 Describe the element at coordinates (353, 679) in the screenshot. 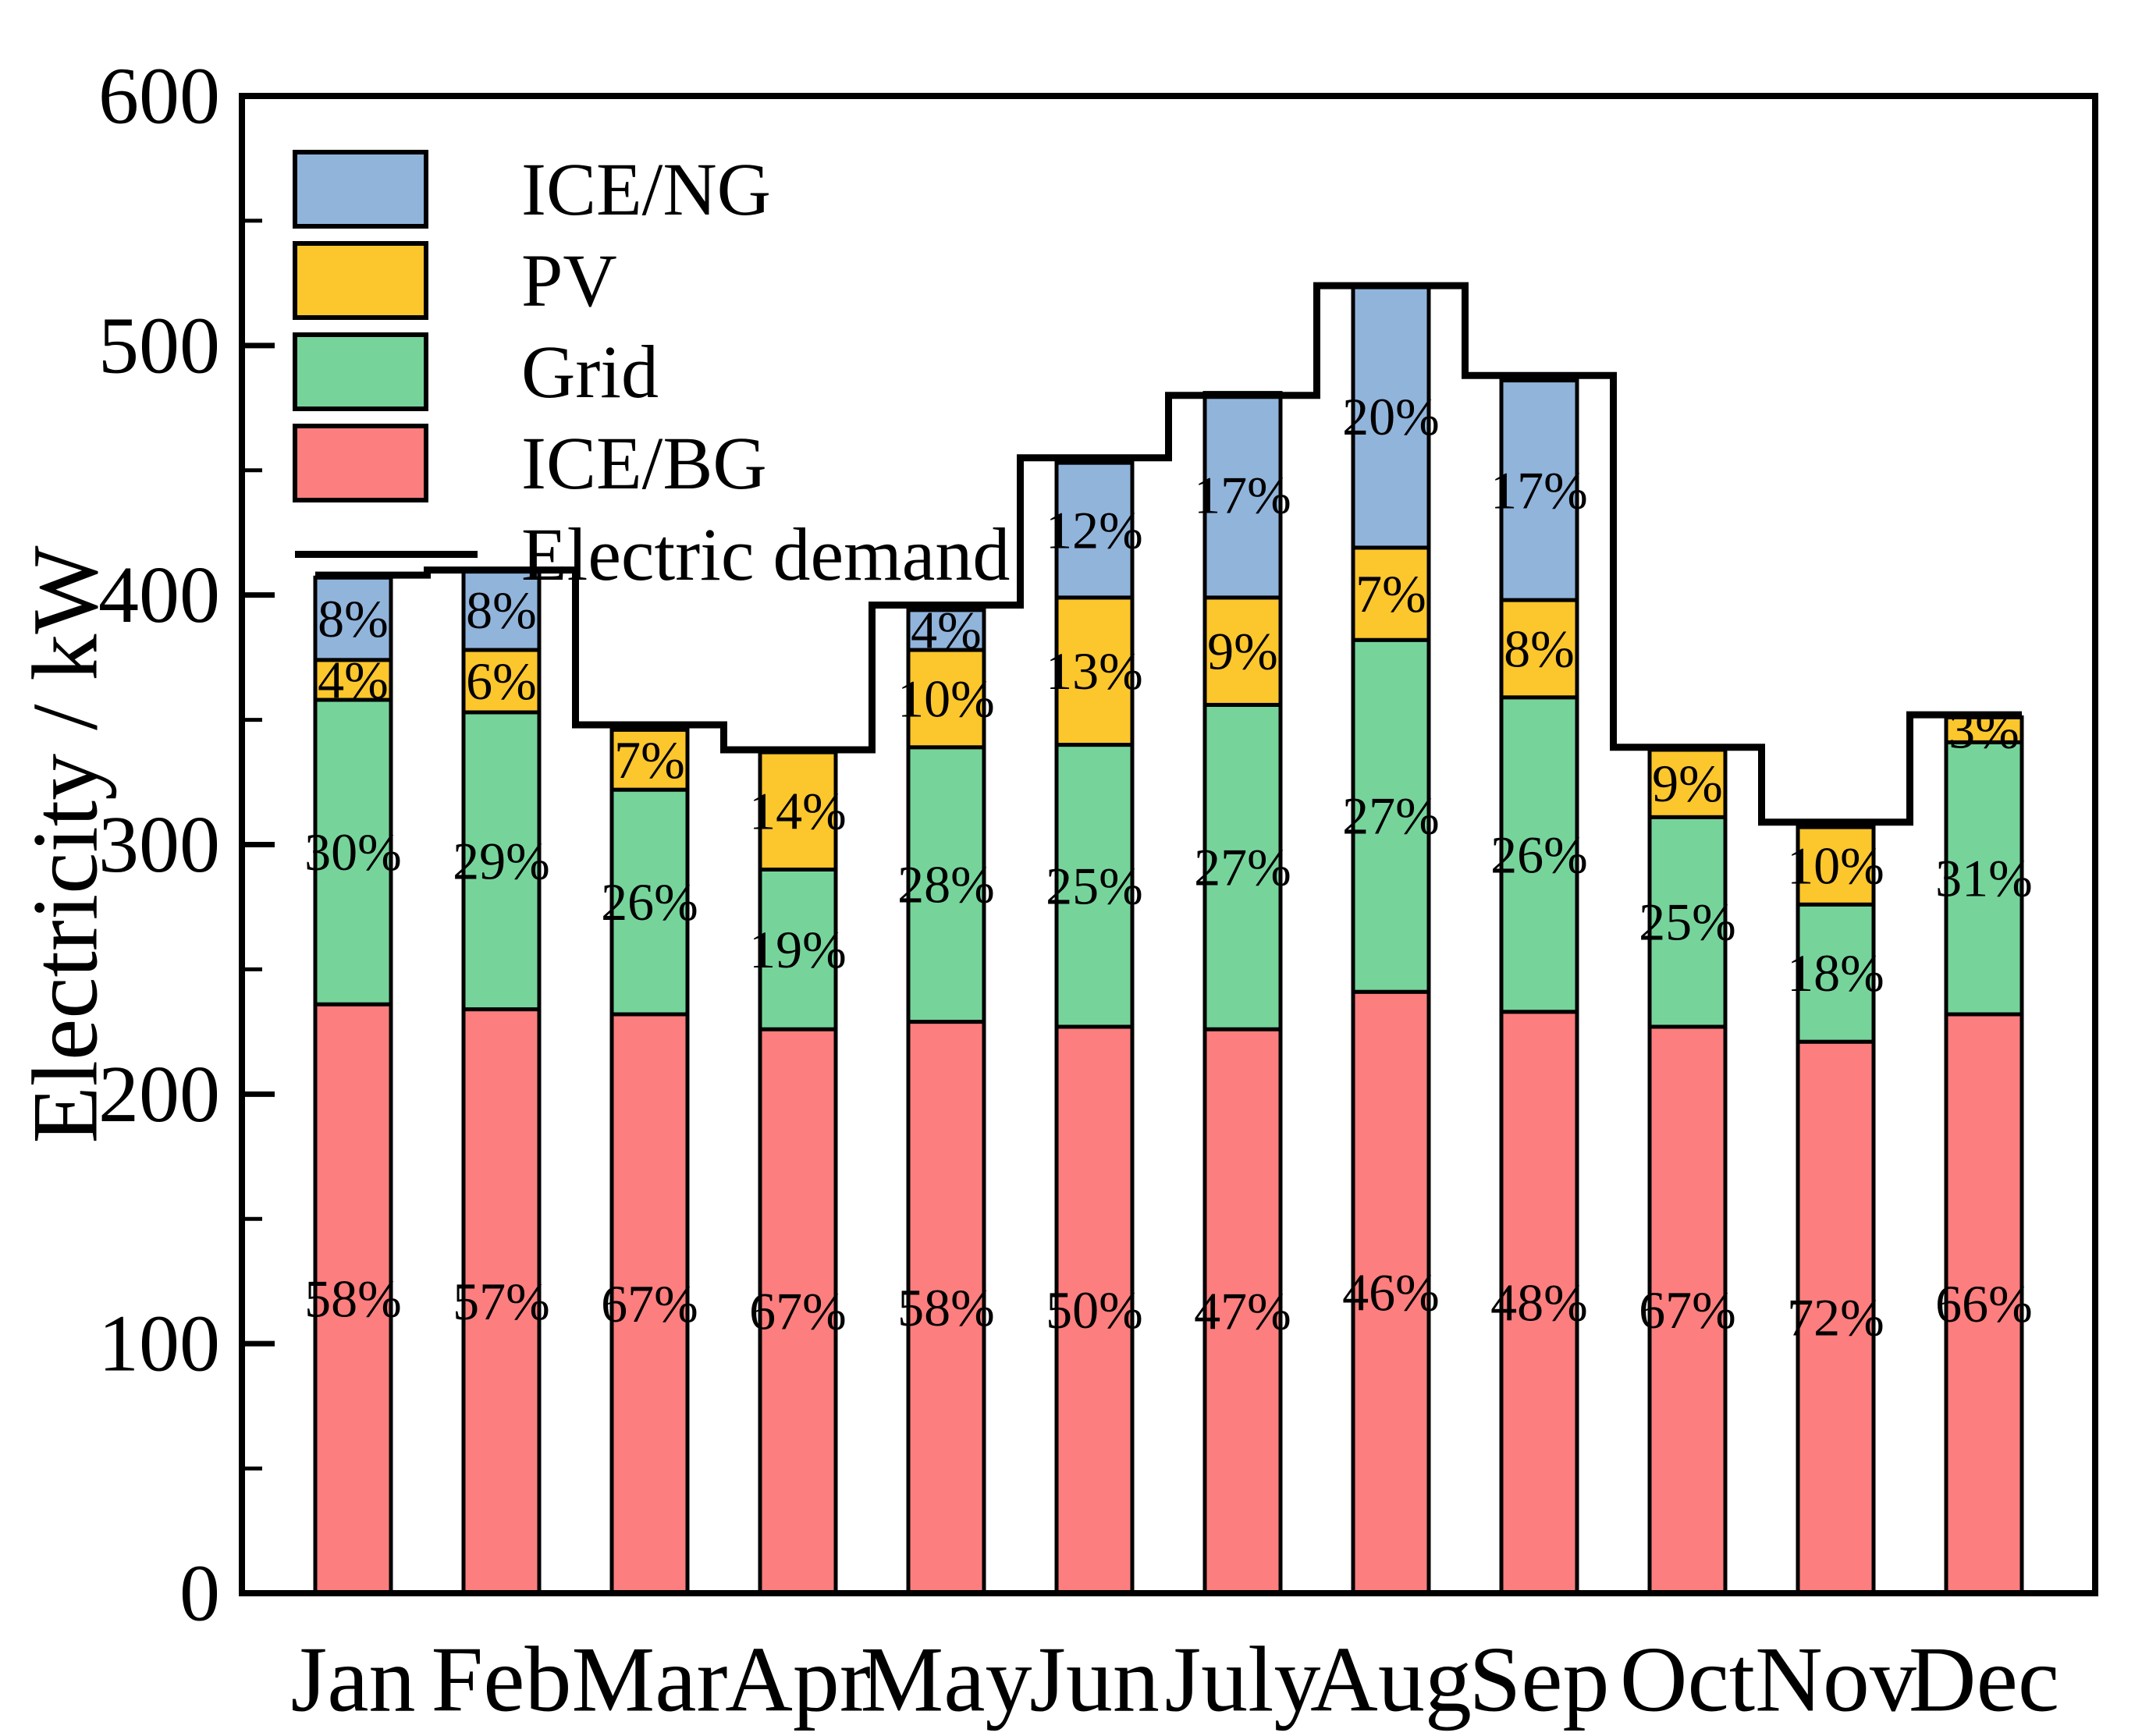

I see `pct-label-pv-jan: 4%` at that location.